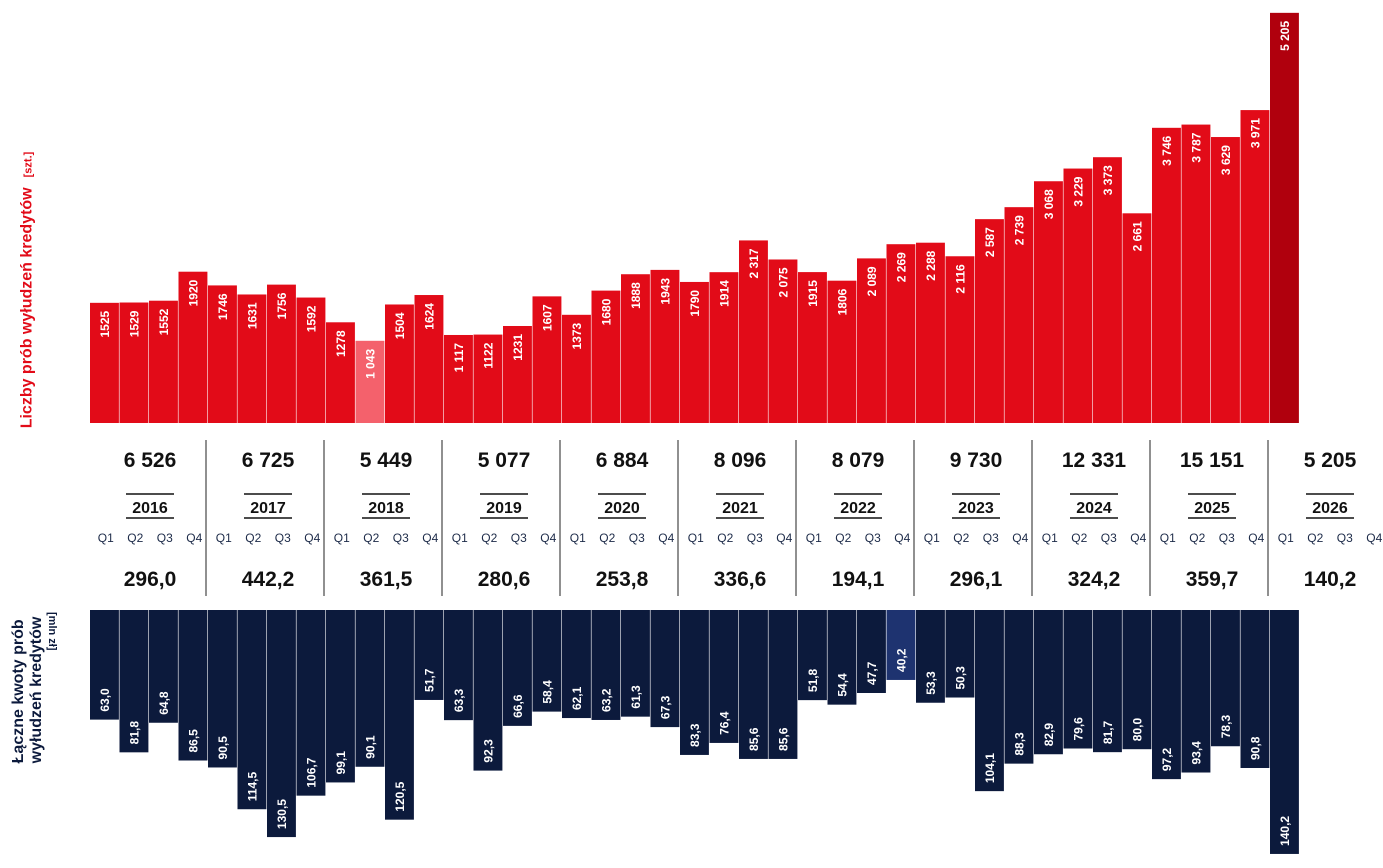 The width and height of the screenshot is (1383, 868). Describe the element at coordinates (311, 318) in the screenshot. I see `count-bar-label: 1592` at that location.